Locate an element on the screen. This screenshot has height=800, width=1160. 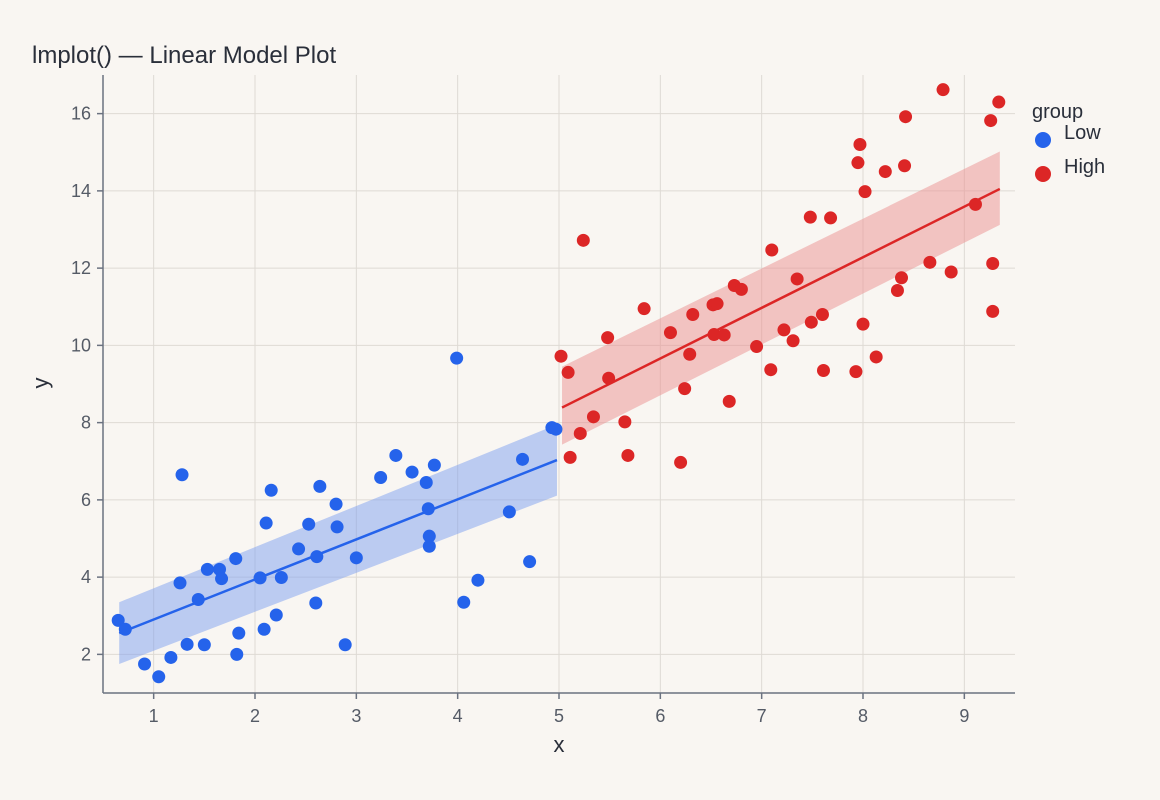
legend-marker-low is located at coordinates (1043, 140).